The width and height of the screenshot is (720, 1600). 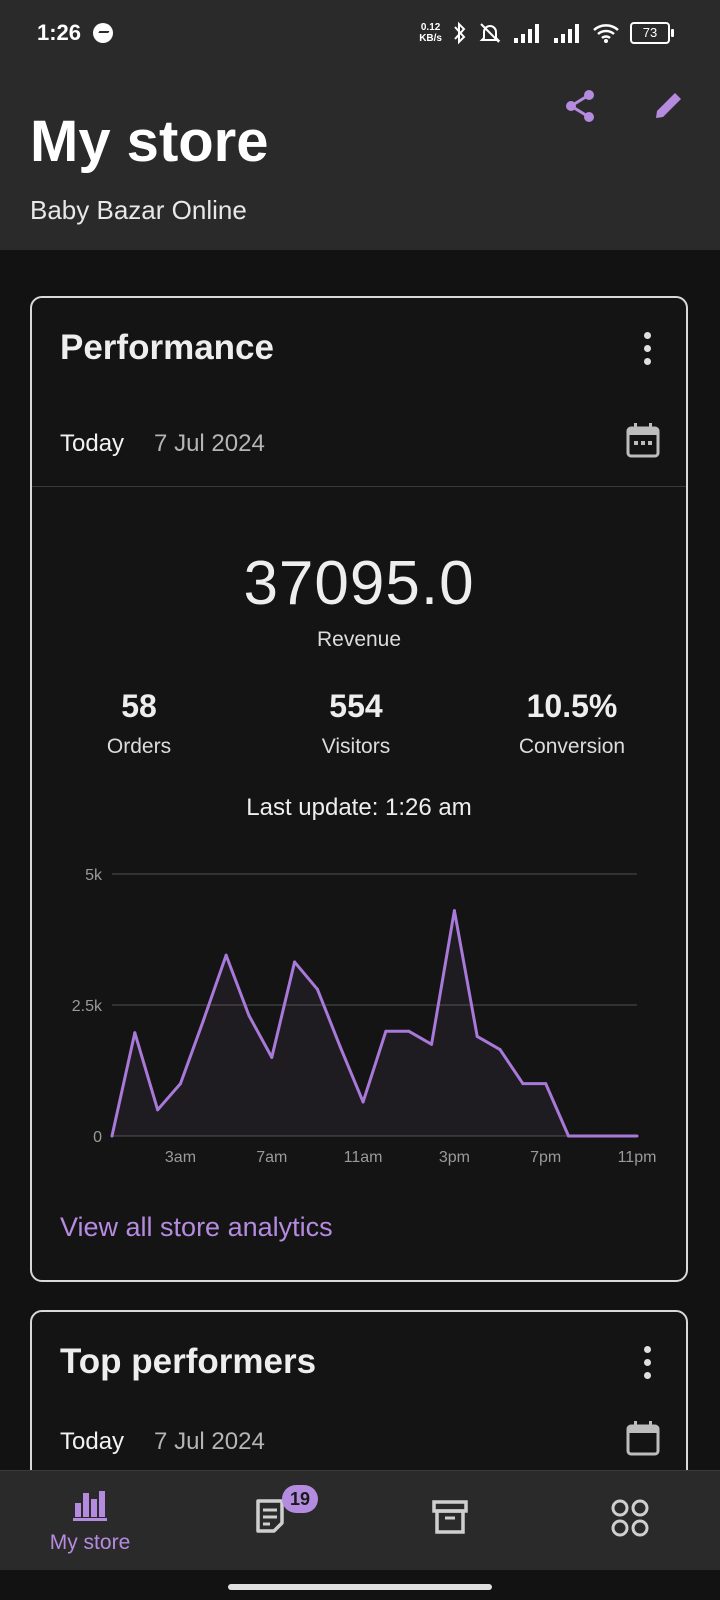 What do you see at coordinates (454, 1157) in the screenshot?
I see `x-tick-label: 3pm` at bounding box center [454, 1157].